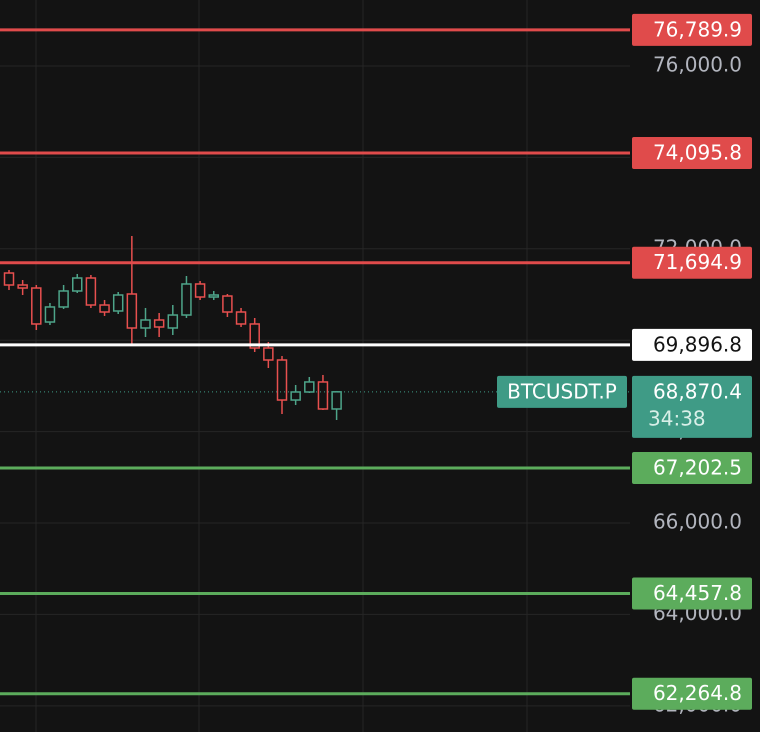 Image resolution: width=760 pixels, height=732 pixels. I want to click on price-label-bg, so click(692, 406).